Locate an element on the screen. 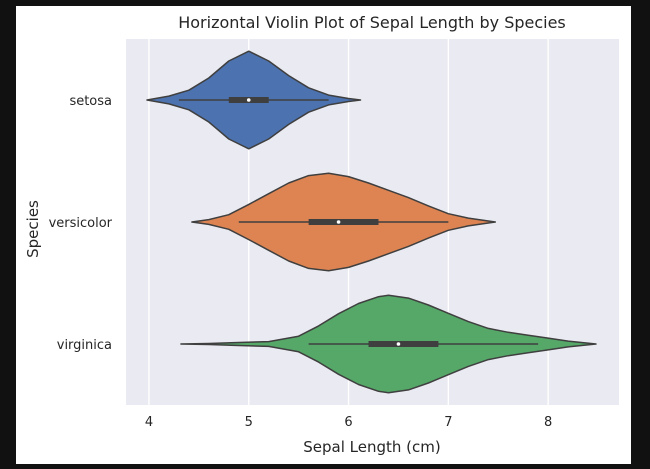 The height and width of the screenshot is (469, 650). median-point-virginica is located at coordinates (398, 344).